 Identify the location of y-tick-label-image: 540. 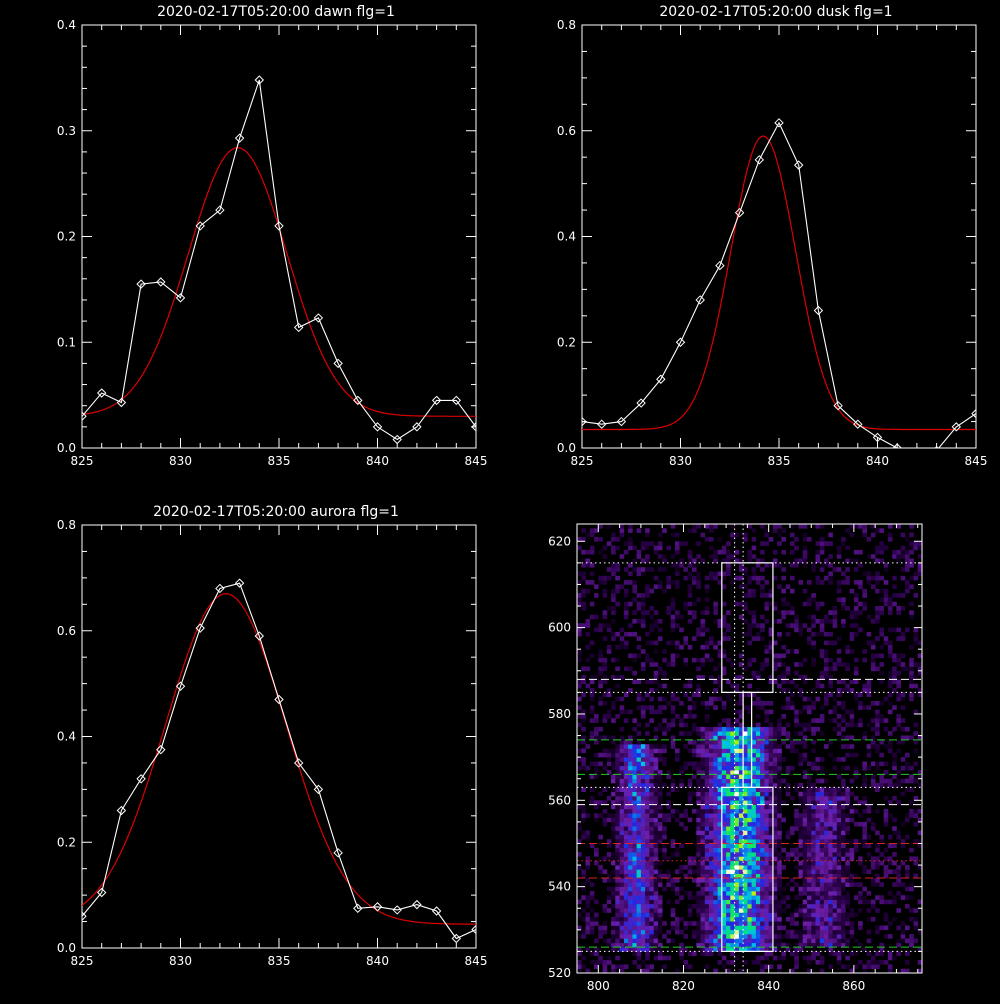
(559, 887).